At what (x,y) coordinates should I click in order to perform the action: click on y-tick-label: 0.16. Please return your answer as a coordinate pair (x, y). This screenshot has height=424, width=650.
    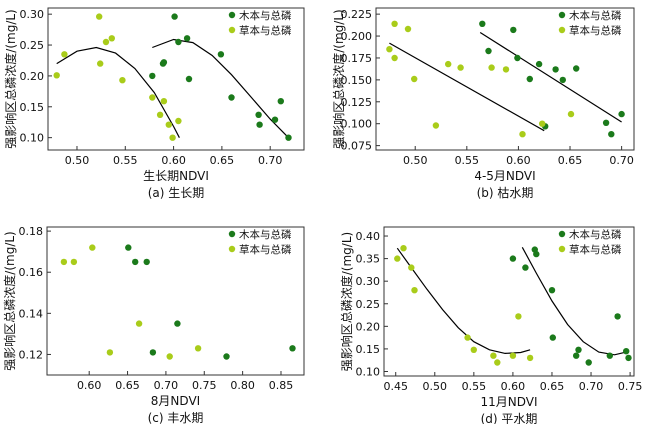
    Looking at the image, I should click on (31, 272).